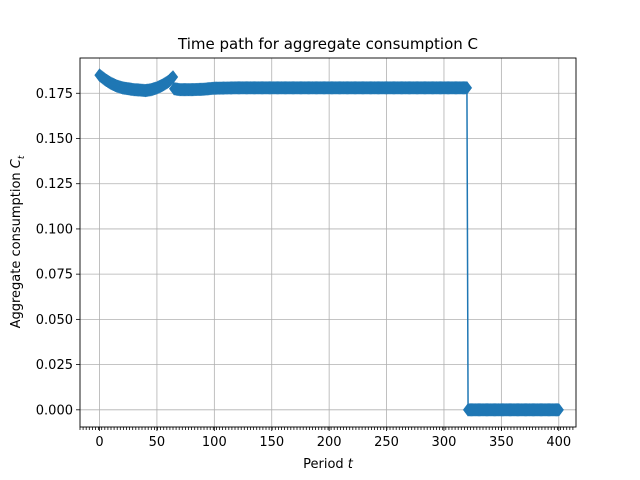 Image resolution: width=640 pixels, height=480 pixels. What do you see at coordinates (386, 442) in the screenshot?
I see `x-tick-label: 250` at bounding box center [386, 442].